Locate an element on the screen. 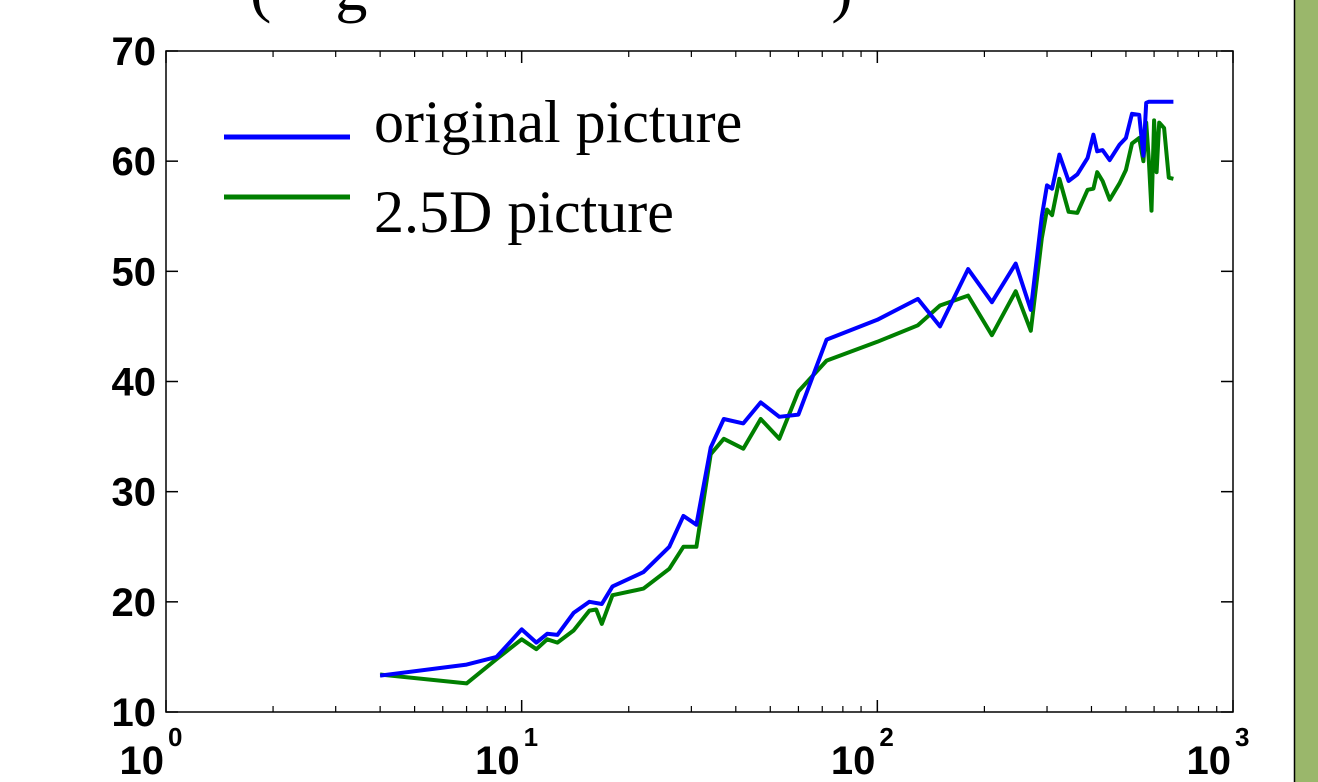 This screenshot has width=1318, height=782. x-tick-label: 10⁰ is located at coordinates (151, 752).